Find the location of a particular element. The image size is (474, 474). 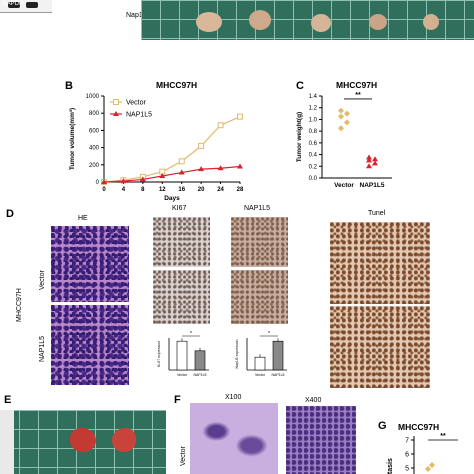

y-axis-title: Tumor volume(mm³) is located at coordinates (72, 139).